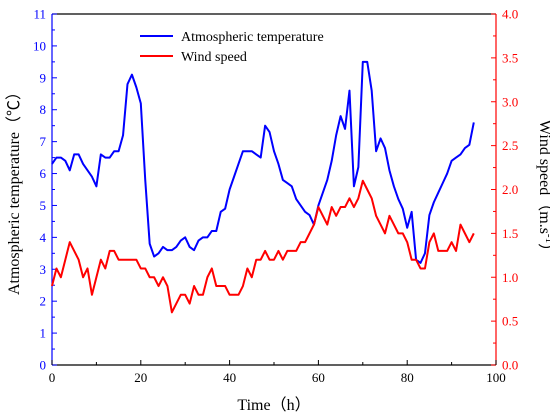 The width and height of the screenshot is (550, 417). What do you see at coordinates (45, 190) in the screenshot?
I see `left-y-axis: 0 1 2 3 4 5 6 7 8 9 10 11` at bounding box center [45, 190].